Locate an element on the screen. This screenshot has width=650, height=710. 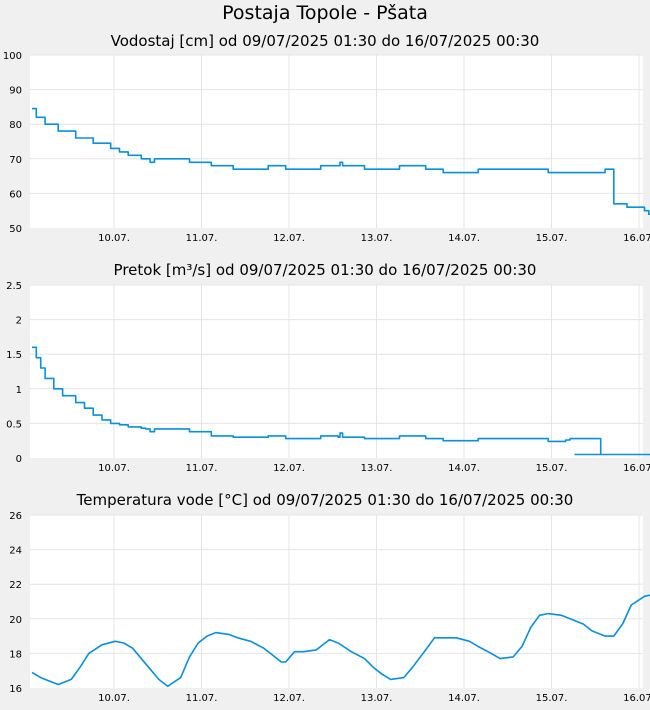
y-tick-label: 20 is located at coordinates (15, 620).